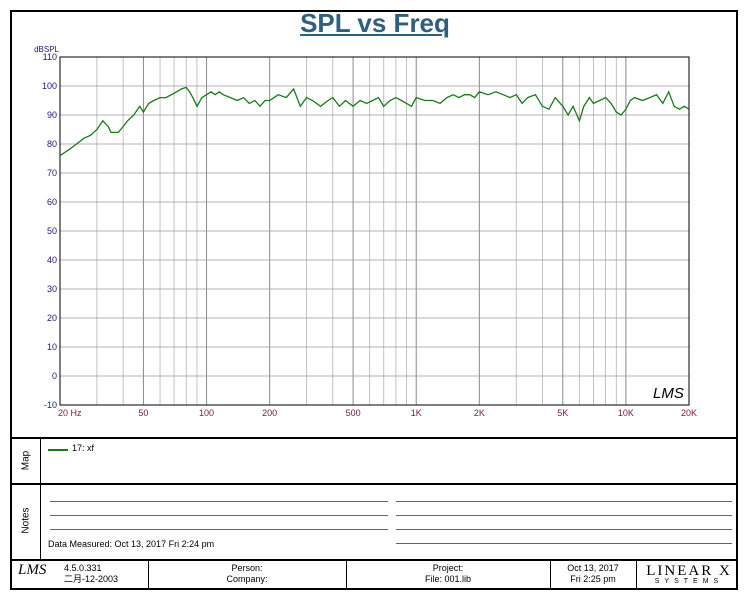  I want to click on date-time: Oct 13, 2017 Fri 2:25 pm, so click(593, 574).